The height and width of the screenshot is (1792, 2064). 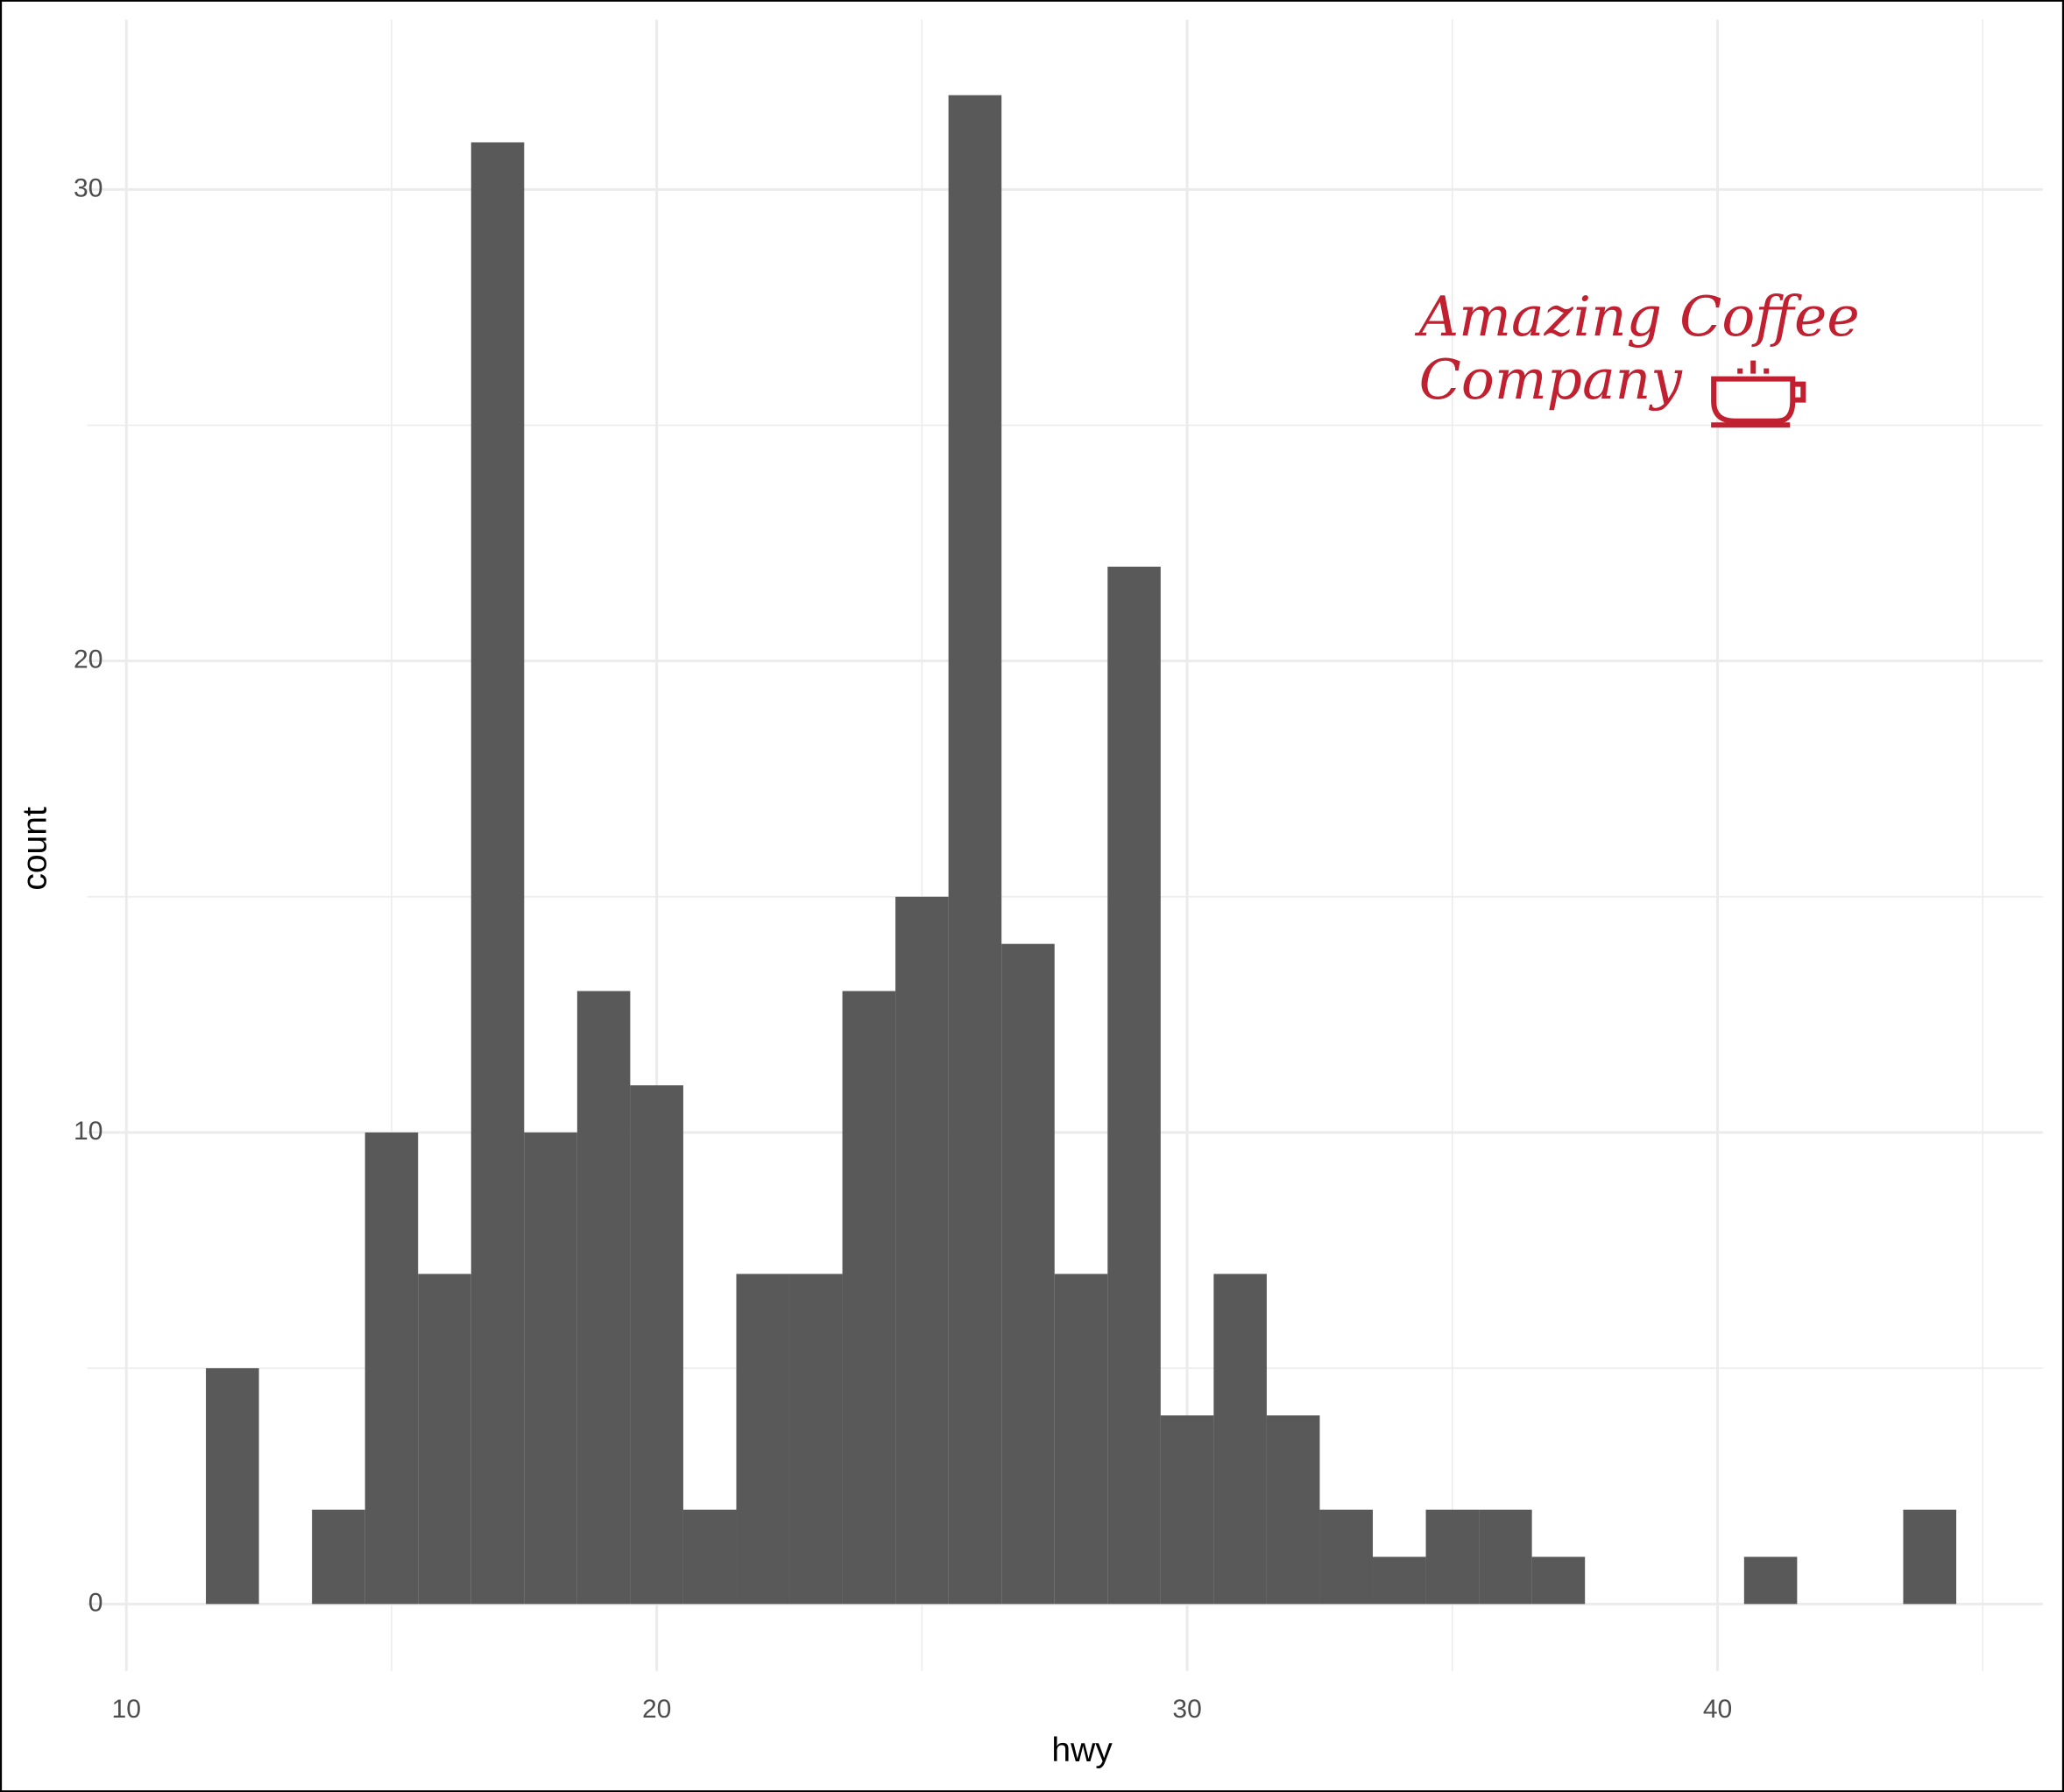 What do you see at coordinates (1186, 1709) in the screenshot?
I see `x-tick-label: 30` at bounding box center [1186, 1709].